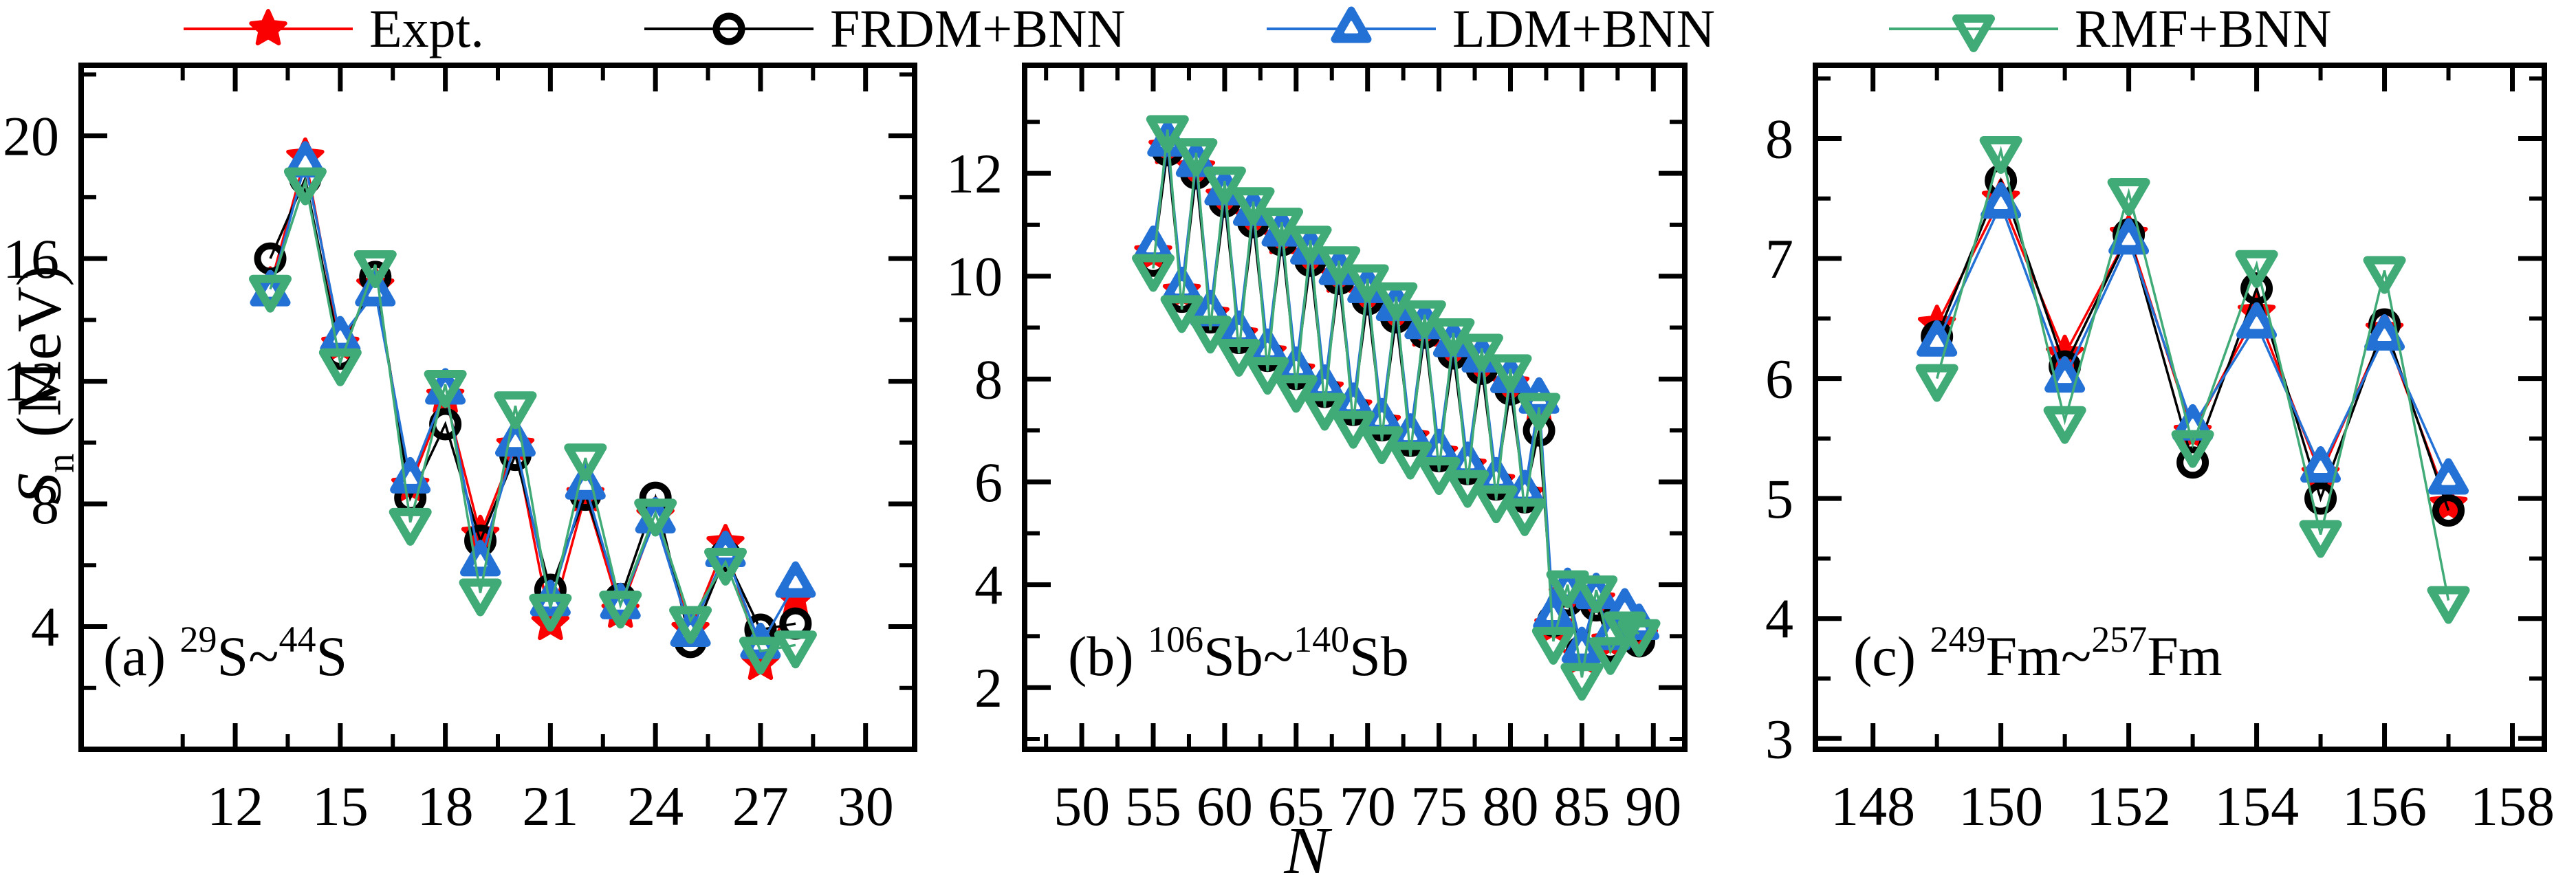 This screenshot has width=2576, height=882. What do you see at coordinates (1306, 848) in the screenshot?
I see `x-axis-label: N` at bounding box center [1306, 848].